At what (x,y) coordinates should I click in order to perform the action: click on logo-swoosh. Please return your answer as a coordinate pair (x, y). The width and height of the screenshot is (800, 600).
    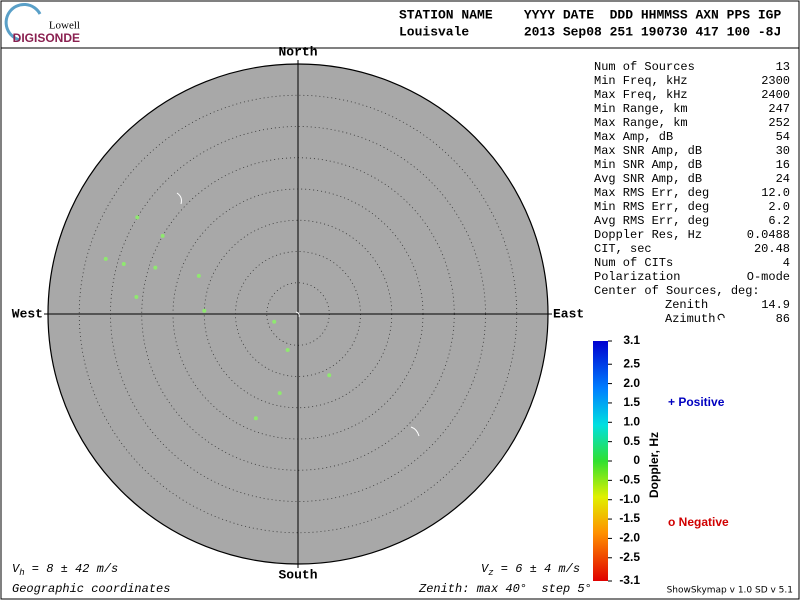
    Looking at the image, I should click on (23, 22).